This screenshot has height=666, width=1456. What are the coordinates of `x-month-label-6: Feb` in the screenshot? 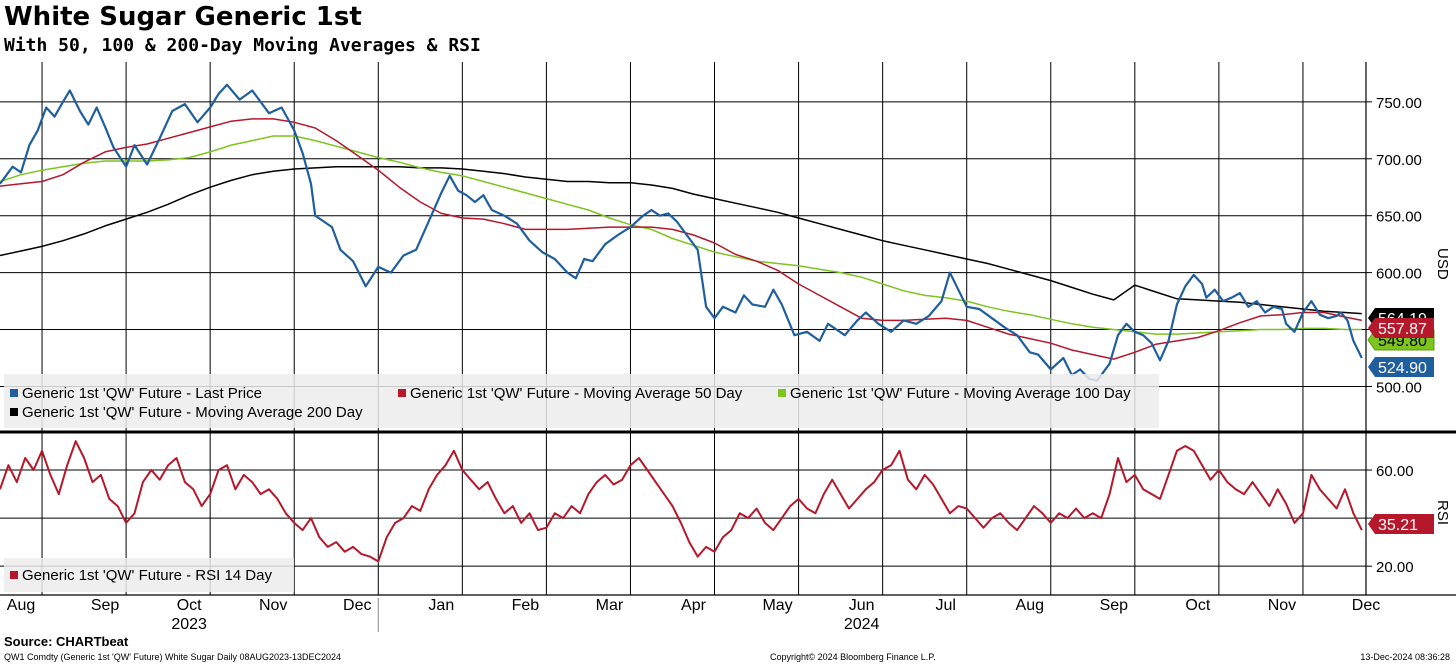 It's located at (526, 605).